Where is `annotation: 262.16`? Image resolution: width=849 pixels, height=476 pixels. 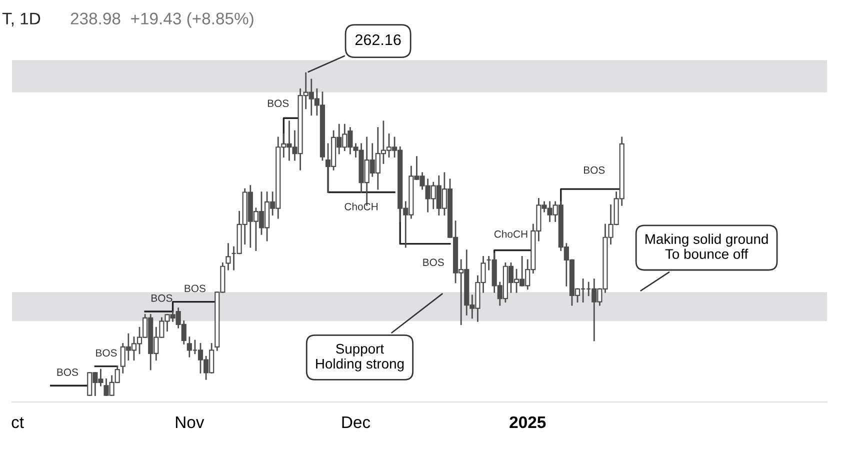
annotation: 262.16 is located at coordinates (378, 40).